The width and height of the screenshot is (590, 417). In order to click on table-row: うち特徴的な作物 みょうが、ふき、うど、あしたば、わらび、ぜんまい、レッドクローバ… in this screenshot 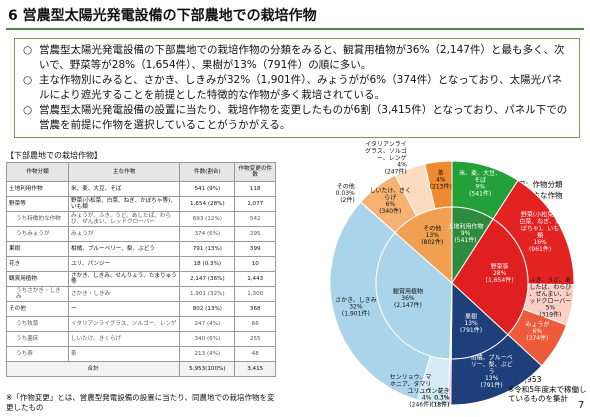, I will do `click(140, 219)`.